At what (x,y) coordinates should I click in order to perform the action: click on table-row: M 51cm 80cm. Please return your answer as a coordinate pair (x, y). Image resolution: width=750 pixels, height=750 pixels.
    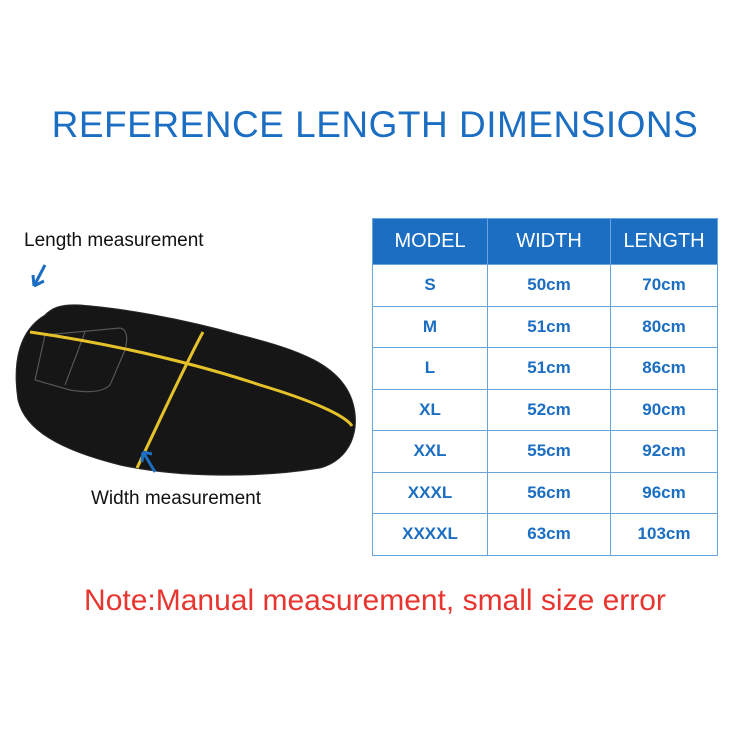
    Looking at the image, I should click on (545, 326).